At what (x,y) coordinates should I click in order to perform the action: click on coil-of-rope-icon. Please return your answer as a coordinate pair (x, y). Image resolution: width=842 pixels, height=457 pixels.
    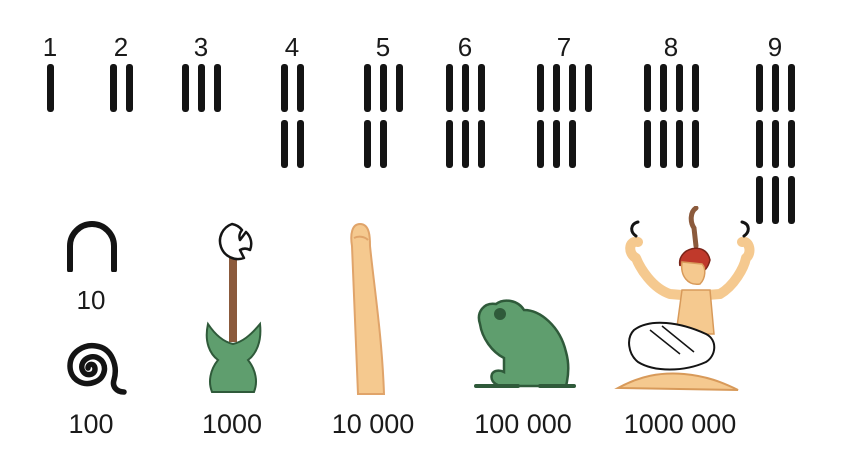
    Looking at the image, I should click on (97, 368).